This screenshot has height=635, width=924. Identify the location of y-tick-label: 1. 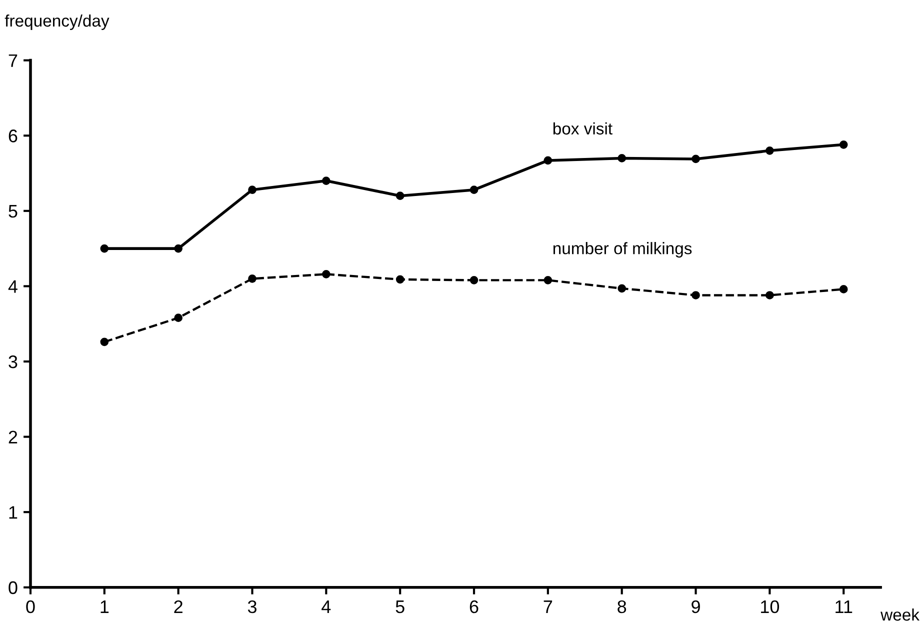
(13, 512).